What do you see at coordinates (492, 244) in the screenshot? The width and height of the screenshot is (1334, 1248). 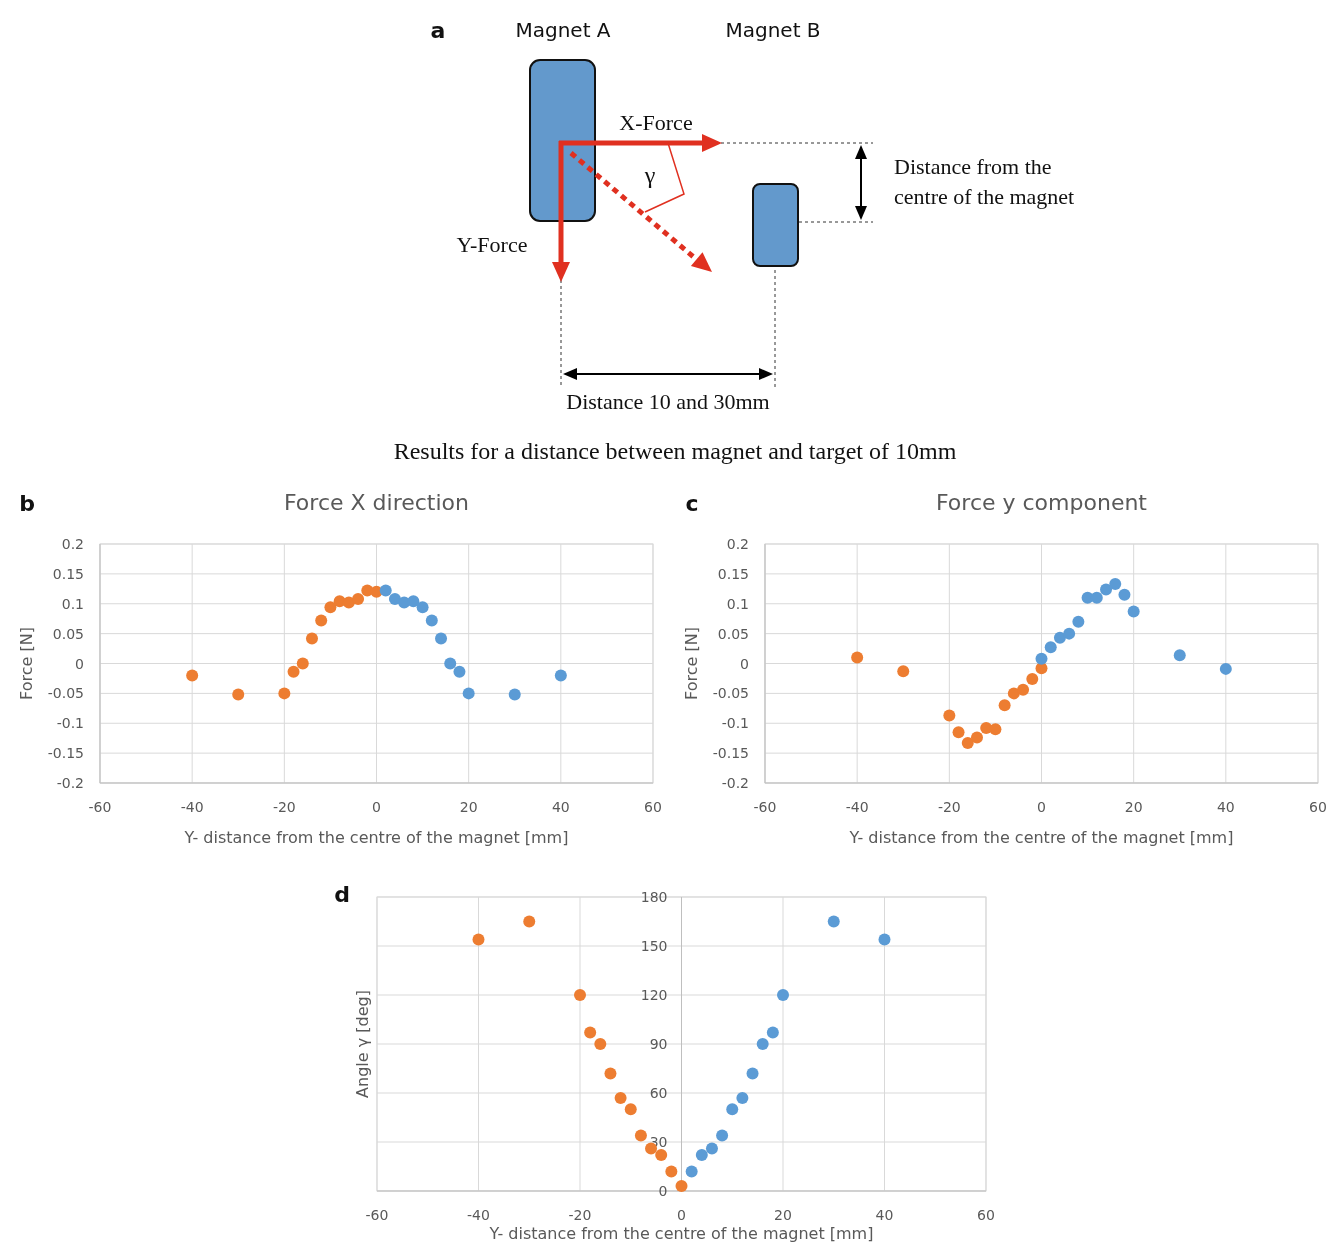 I see `text: Y-Force` at bounding box center [492, 244].